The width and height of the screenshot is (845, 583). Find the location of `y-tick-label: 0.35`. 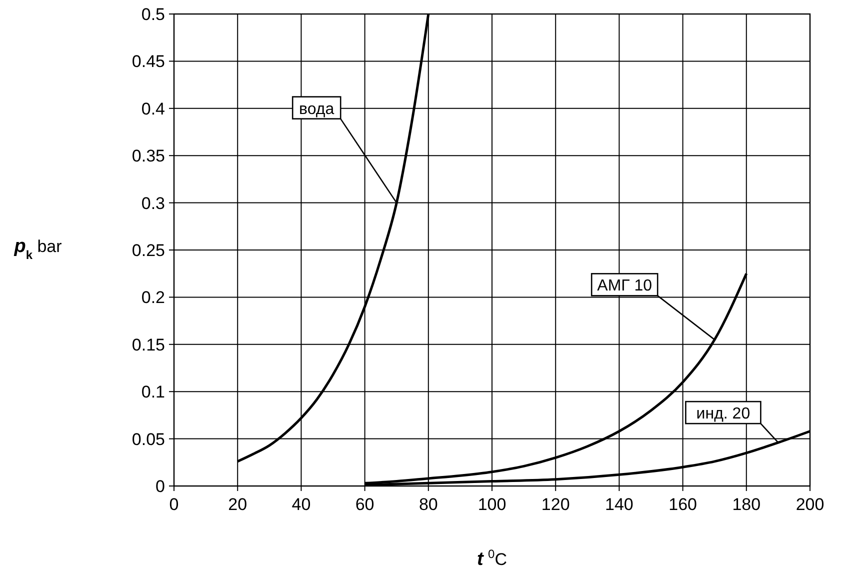

y-tick-label: 0.35 is located at coordinates (148, 156).